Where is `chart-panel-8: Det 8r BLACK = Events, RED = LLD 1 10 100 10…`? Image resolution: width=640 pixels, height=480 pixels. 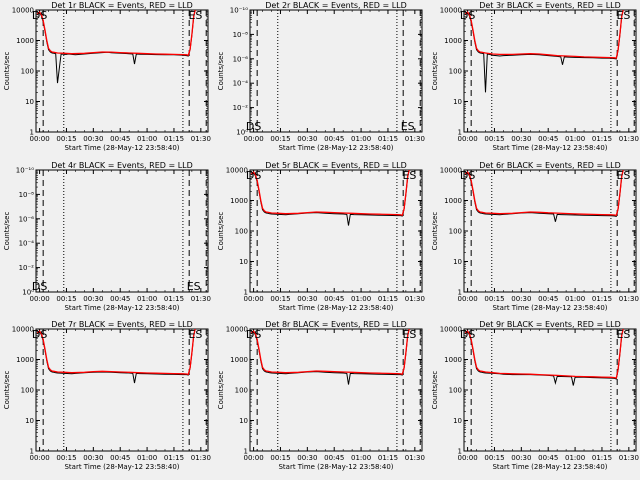
chart-panel-8: Det 8r BLACK = Events, RED = LLD 1 10 100 10… is located at coordinates (321, 395).